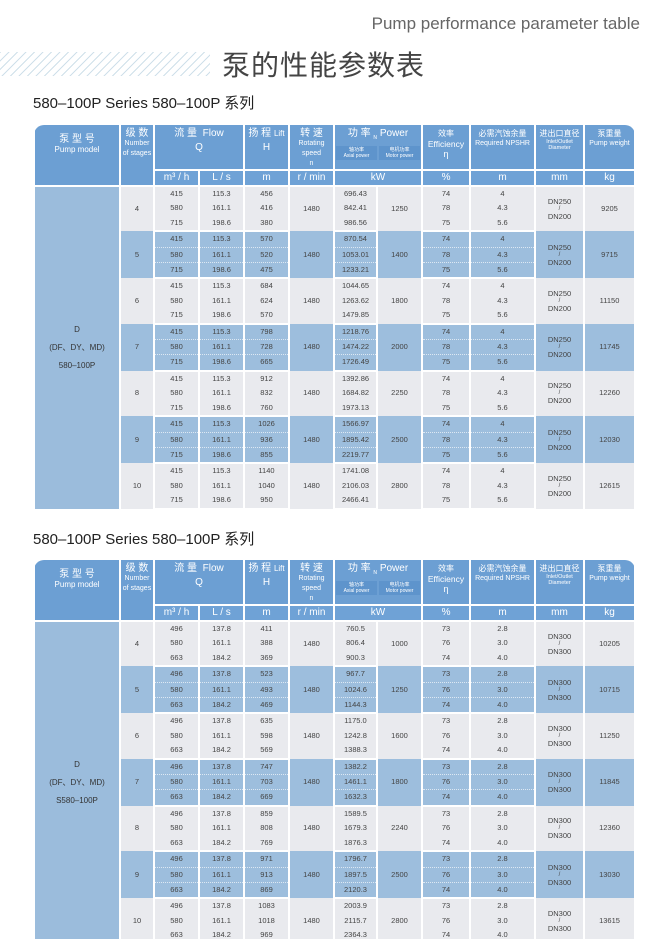 This screenshot has height=939, width=646. Describe the element at coordinates (137, 440) in the screenshot. I see `stage-count: 9` at that location.